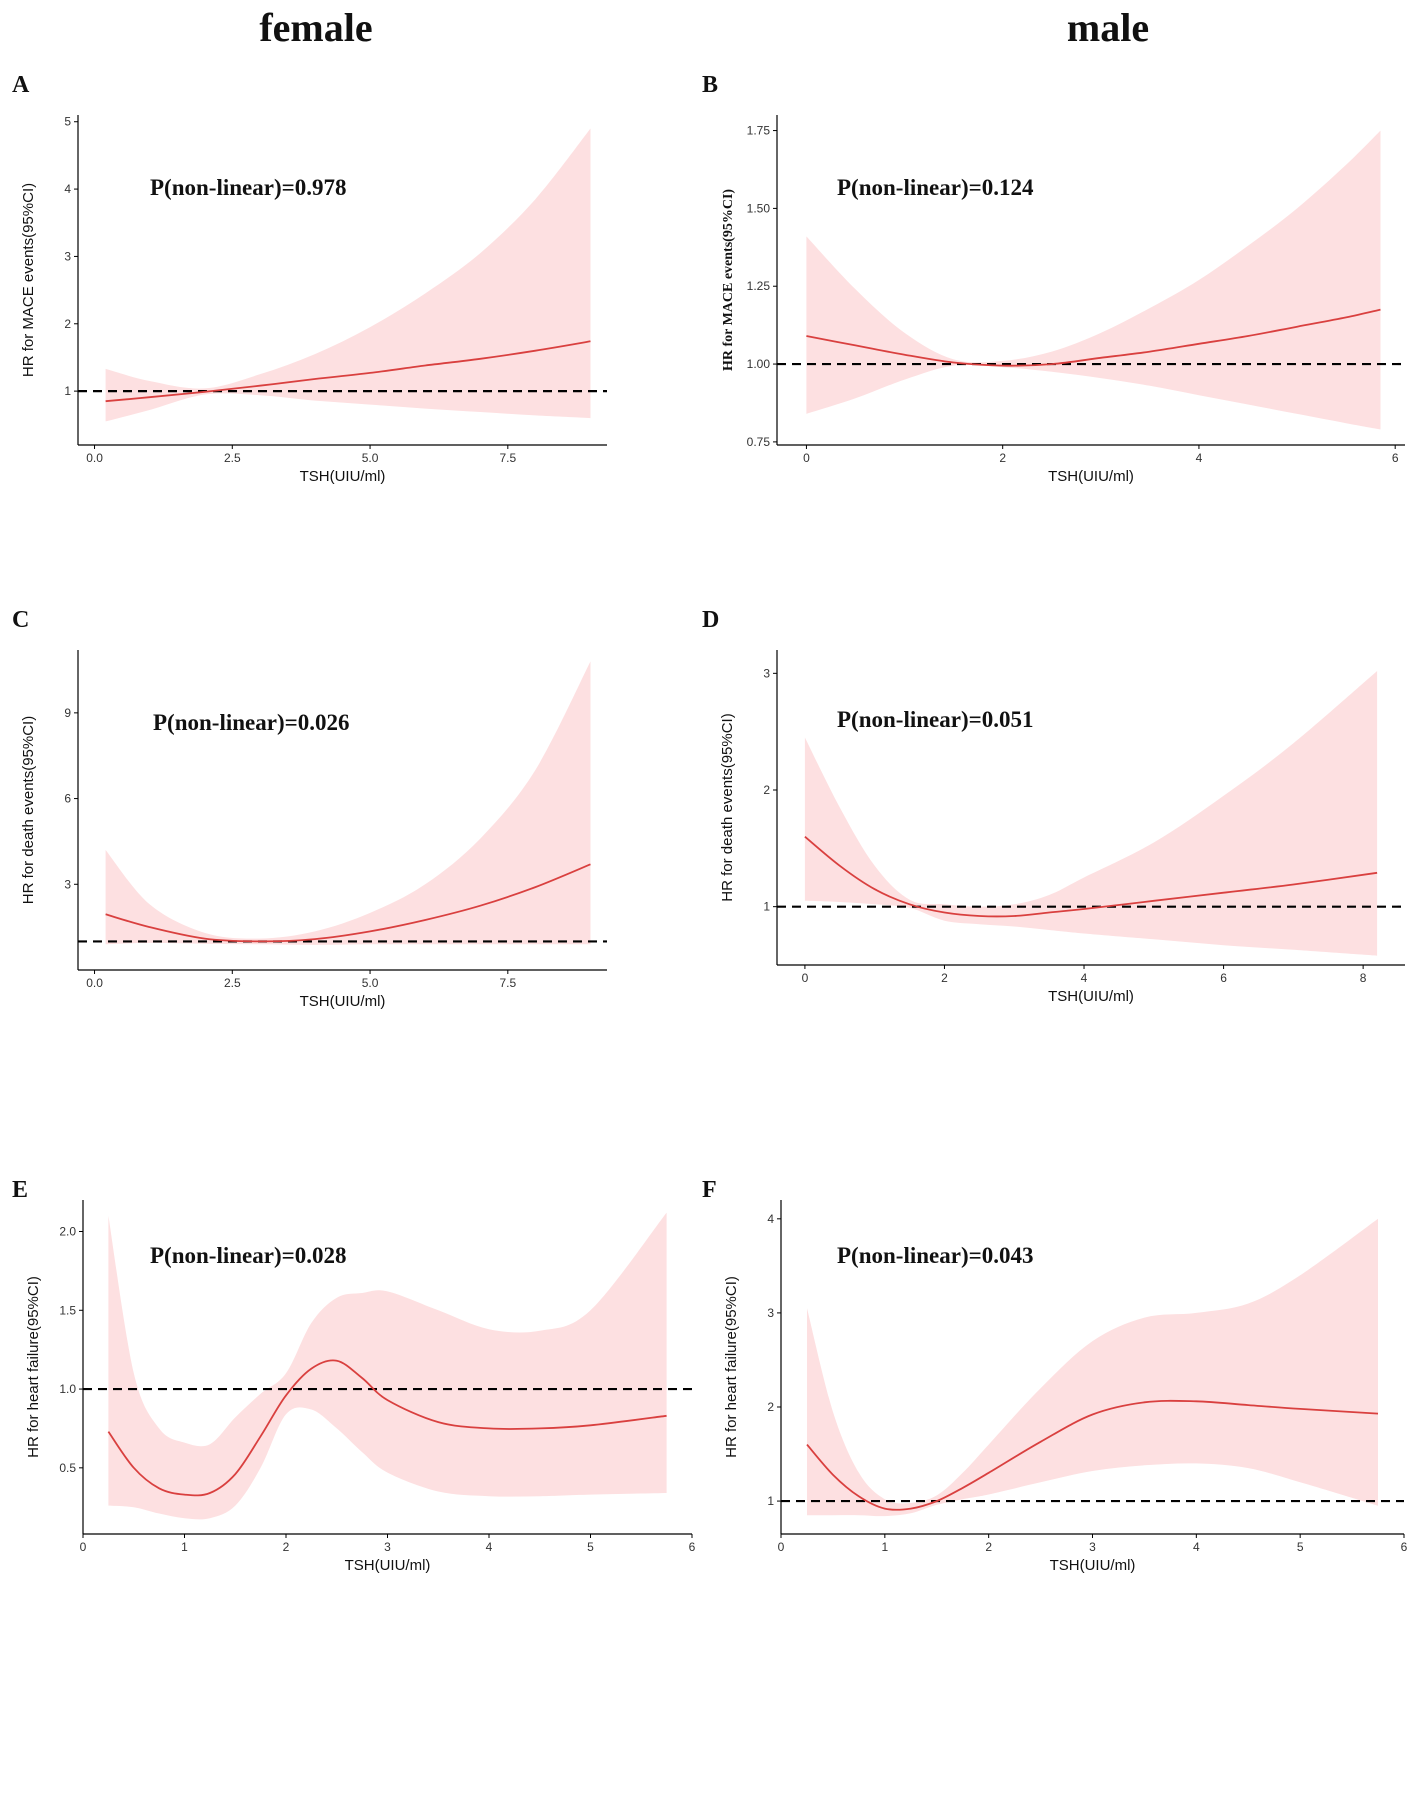  What do you see at coordinates (388, 1565) in the screenshot?
I see `x-axis-title-e: TSH(UIU/ml)` at bounding box center [388, 1565].